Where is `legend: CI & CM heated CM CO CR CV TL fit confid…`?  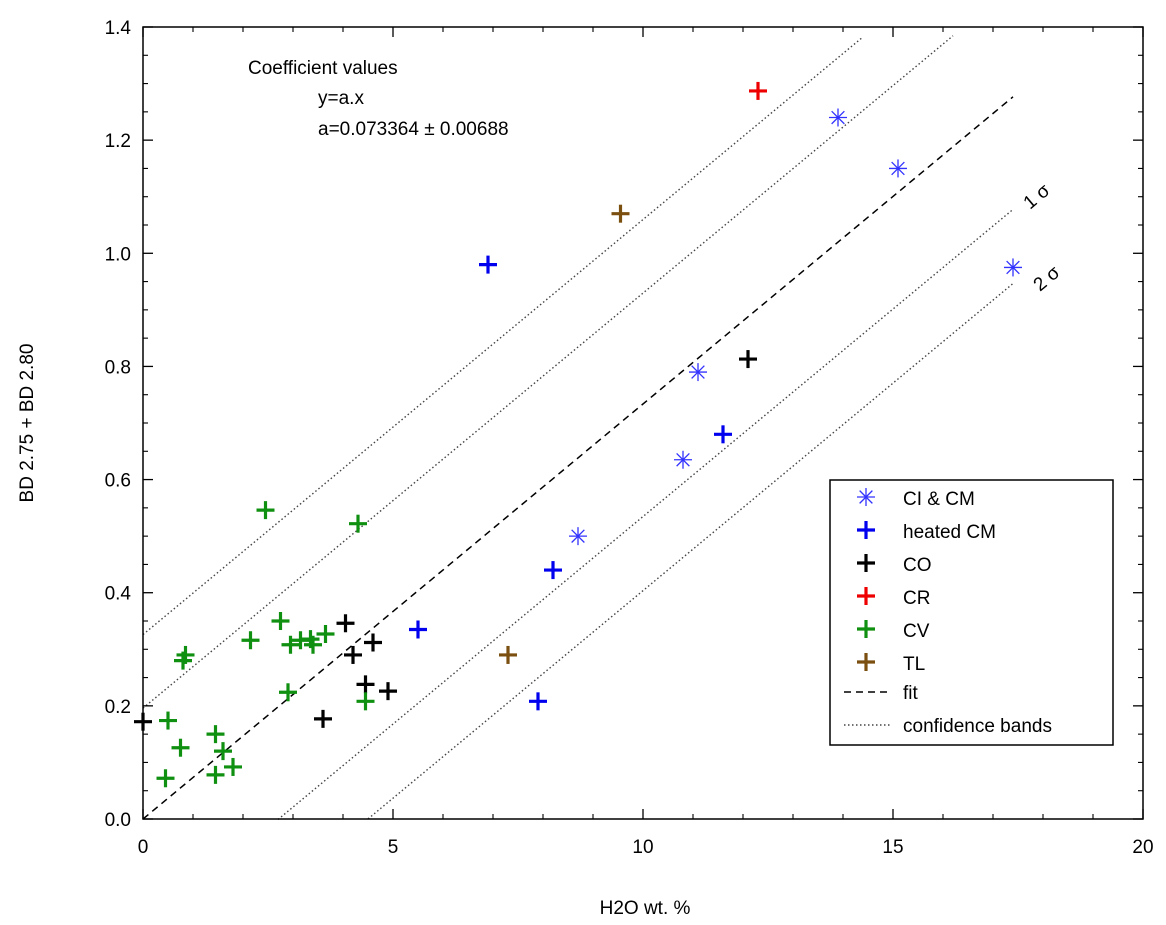
legend: CI & CM heated CM CO CR CV TL fit confid… is located at coordinates (971, 612).